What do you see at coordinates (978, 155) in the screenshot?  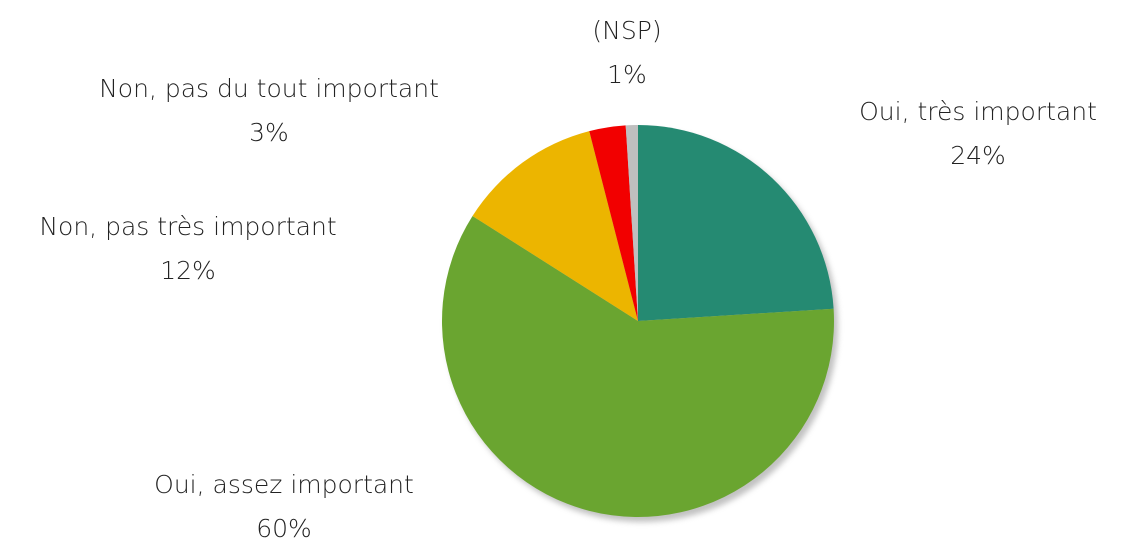 I see `slice-value-label: 24%` at bounding box center [978, 155].